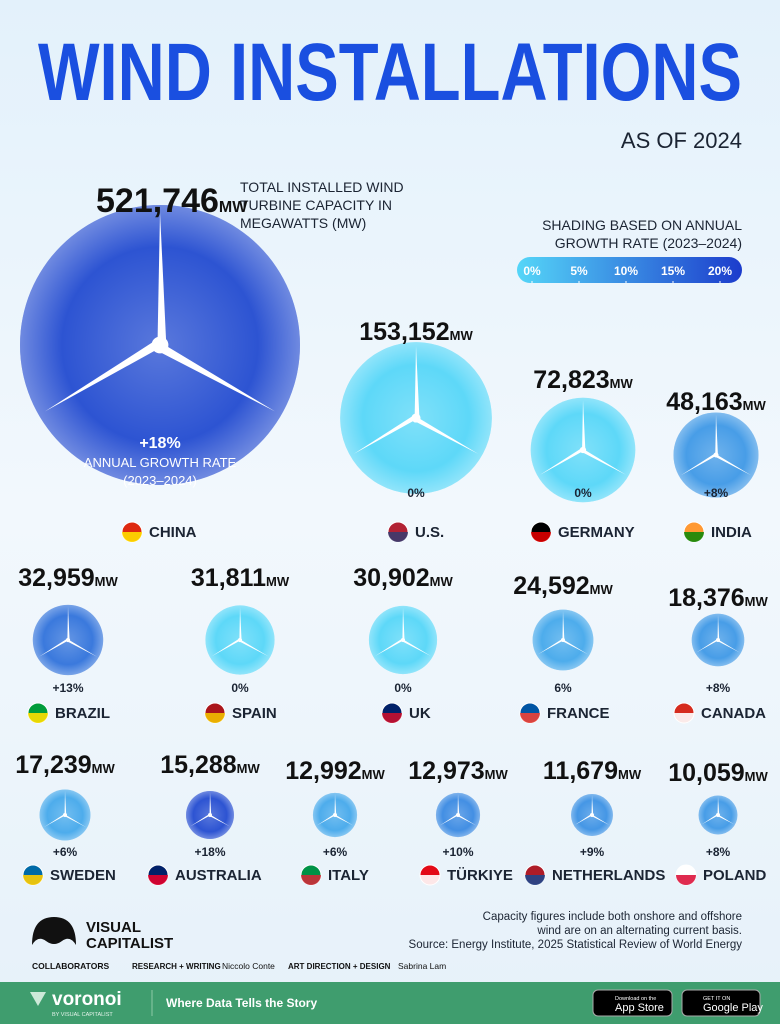 This screenshot has width=780, height=1024. I want to click on growth-label: 6%, so click(563, 688).